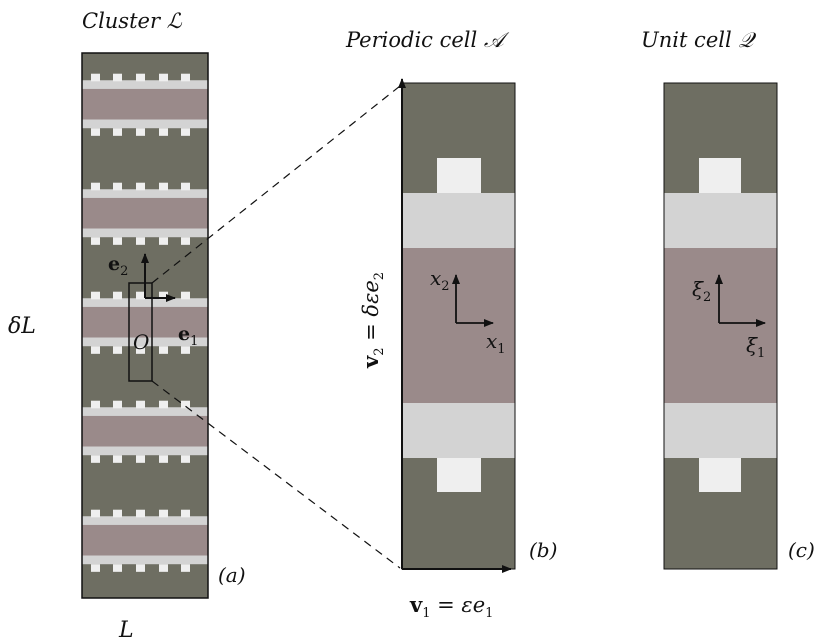 This screenshot has height=642, width=828. I want to click on unit-cell-title: Unit cell 𝒬, so click(698, 40).